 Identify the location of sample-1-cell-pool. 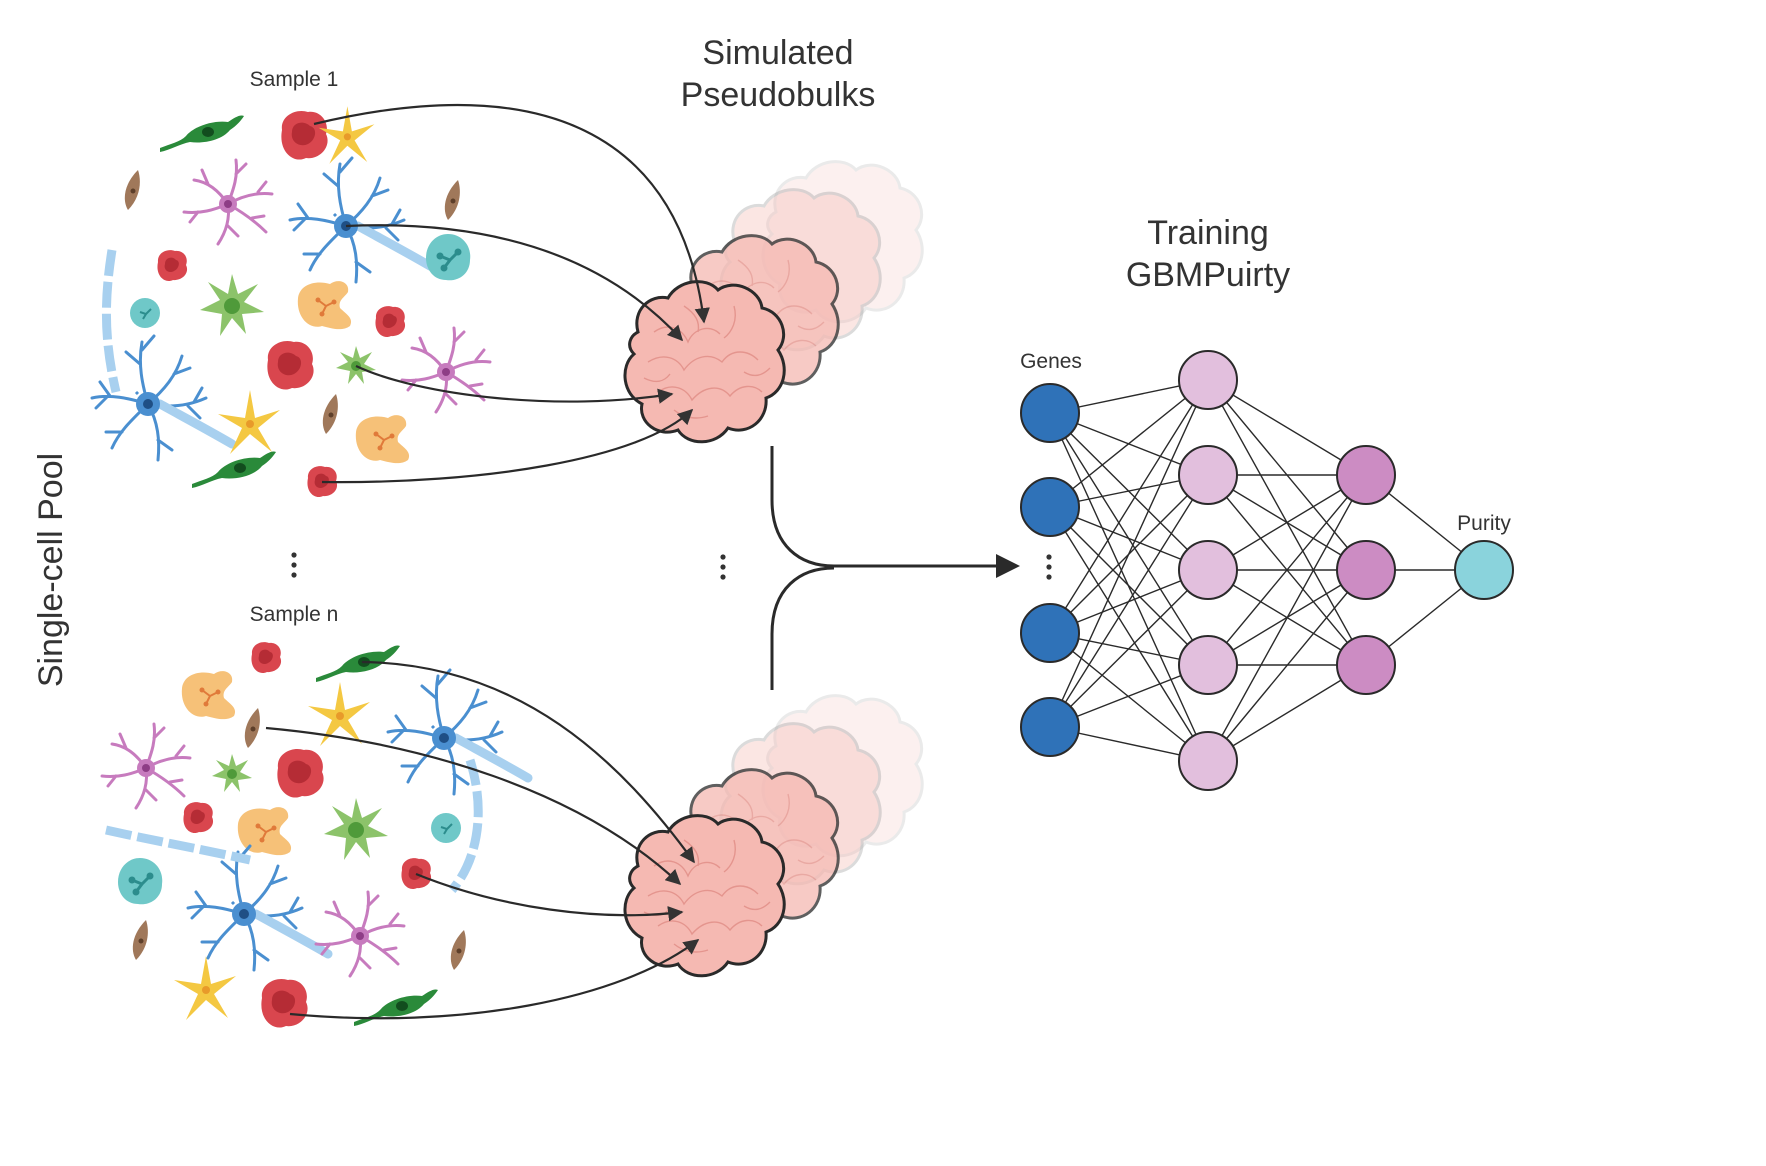
(292, 302).